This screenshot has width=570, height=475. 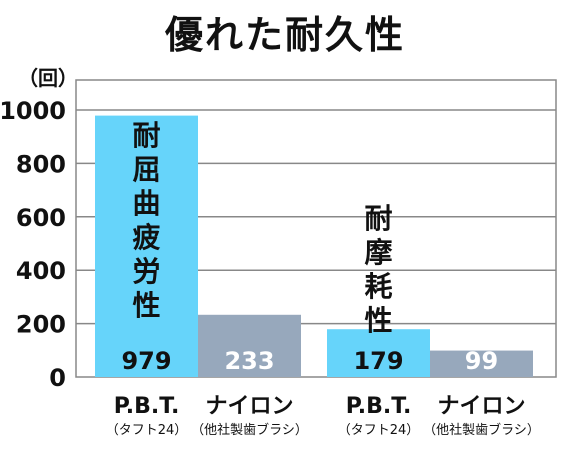 What do you see at coordinates (481, 361) in the screenshot?
I see `bar-value-label: 99` at bounding box center [481, 361].